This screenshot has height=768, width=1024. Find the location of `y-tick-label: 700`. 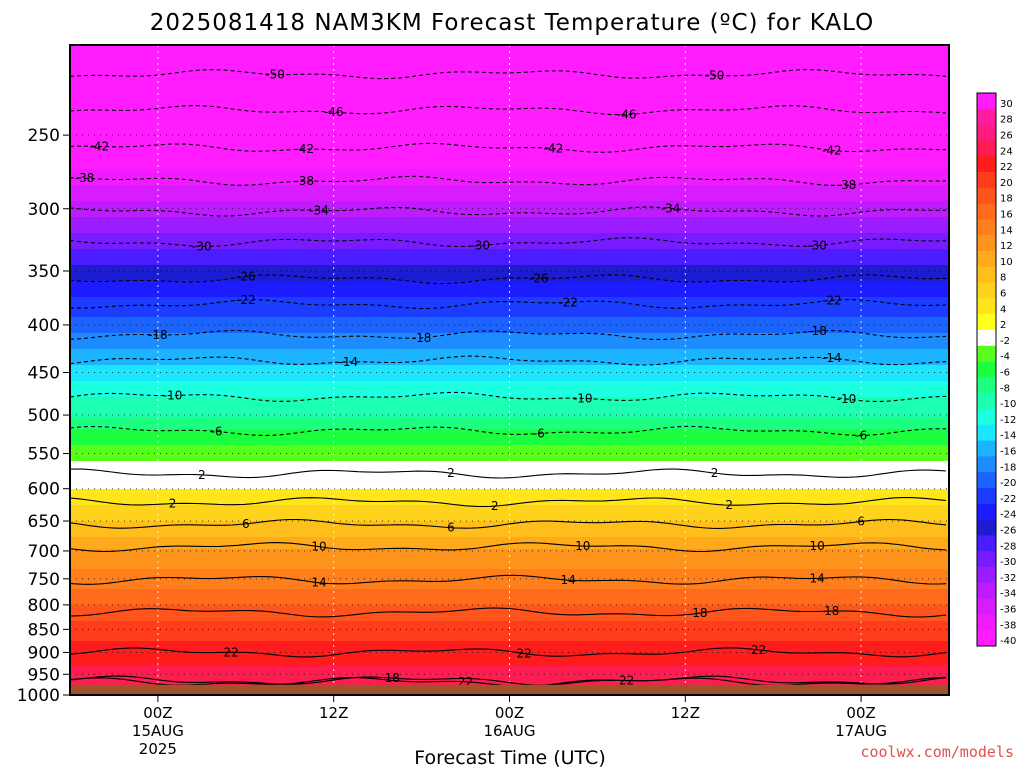

y-tick-label: 700 is located at coordinates (44, 552).